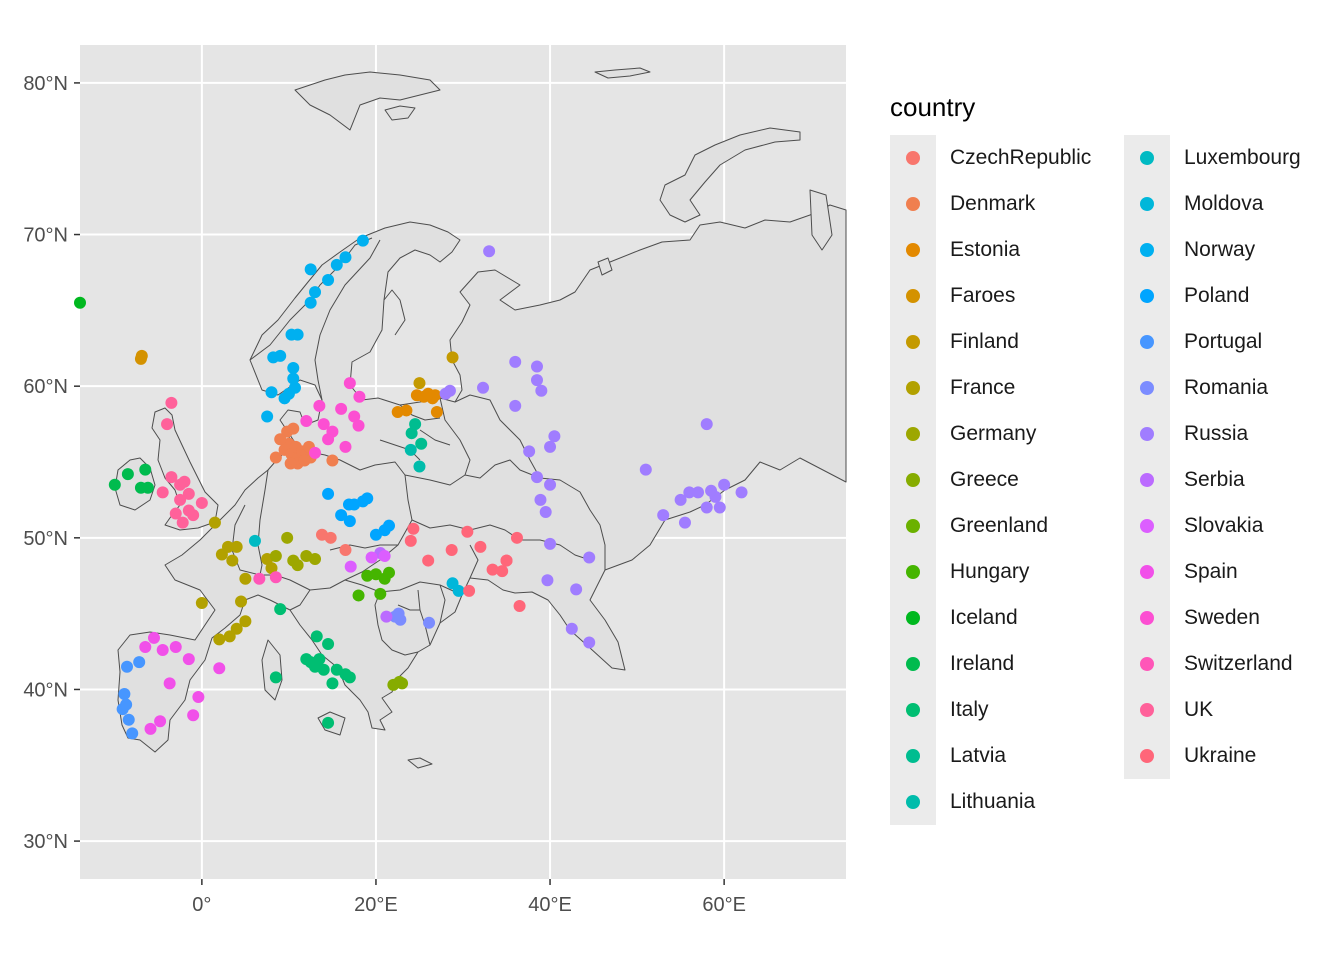  What do you see at coordinates (1007, 572) in the screenshot?
I see `legend-item: Hungary` at bounding box center [1007, 572].